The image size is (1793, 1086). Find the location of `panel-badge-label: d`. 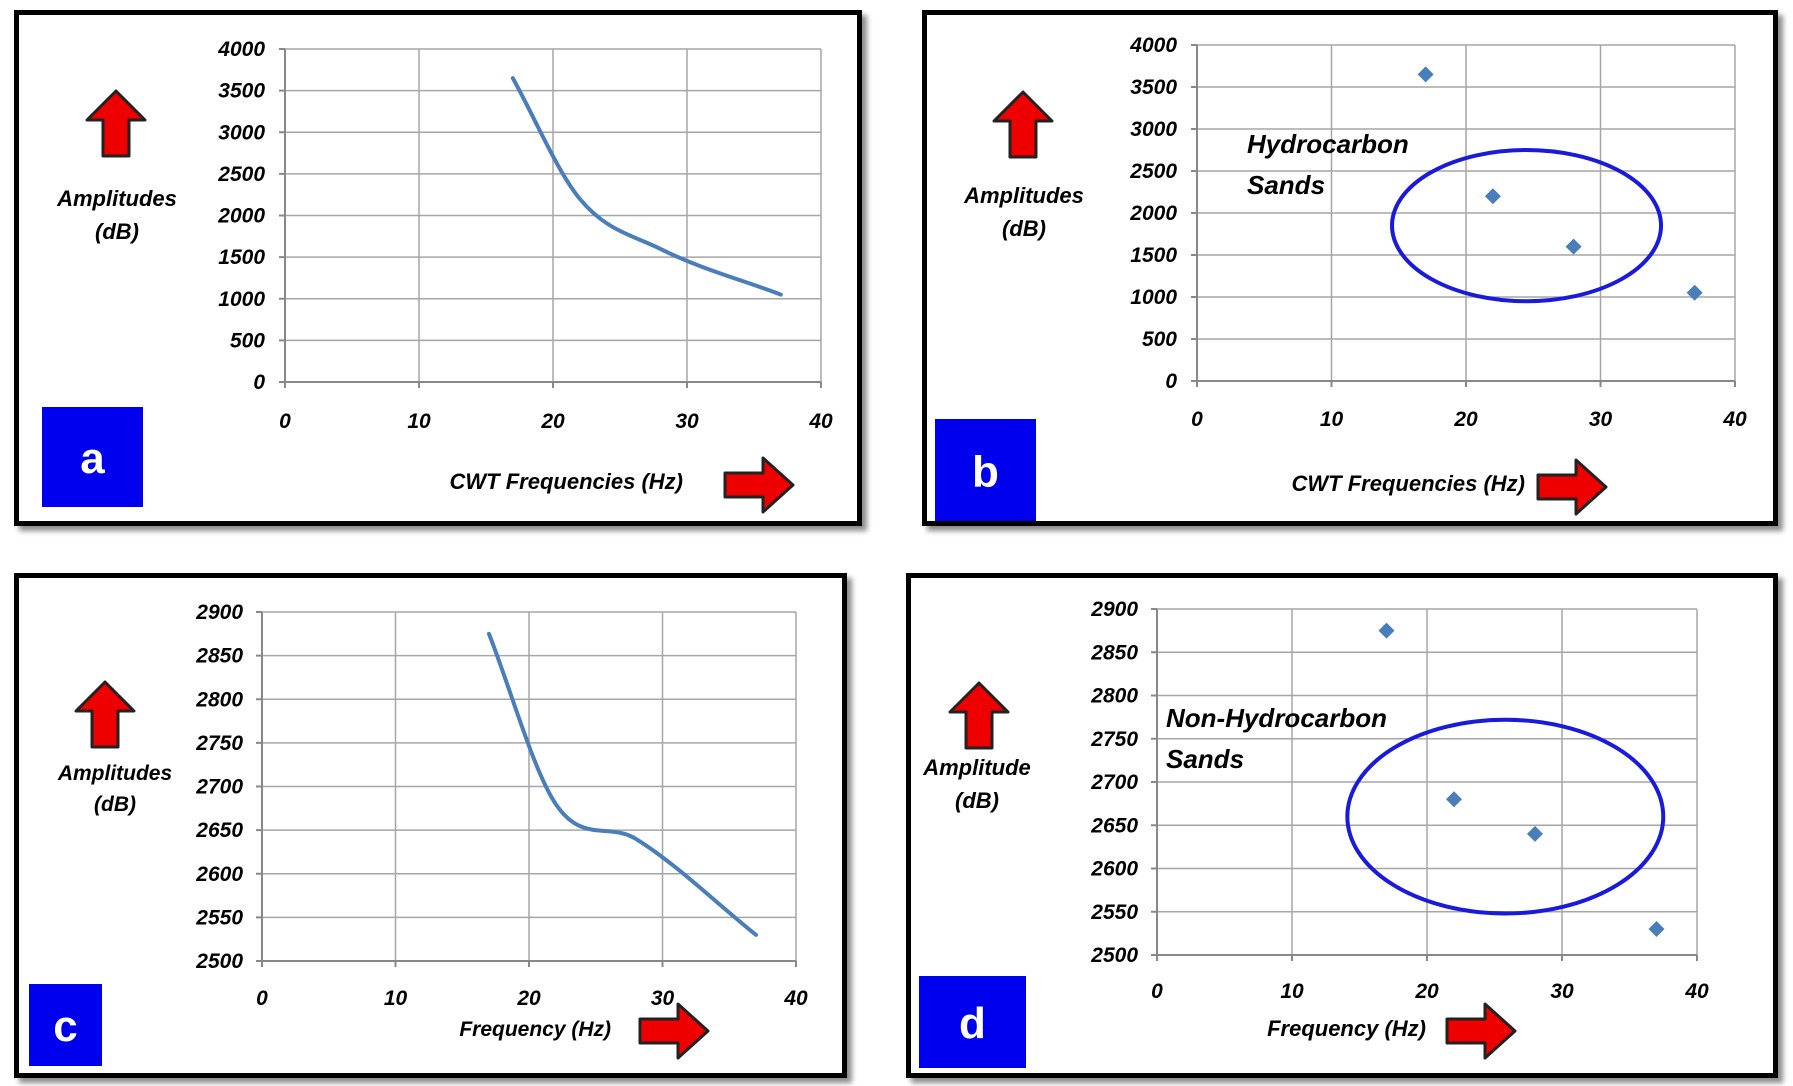

panel-badge-label: d is located at coordinates (972, 1023).